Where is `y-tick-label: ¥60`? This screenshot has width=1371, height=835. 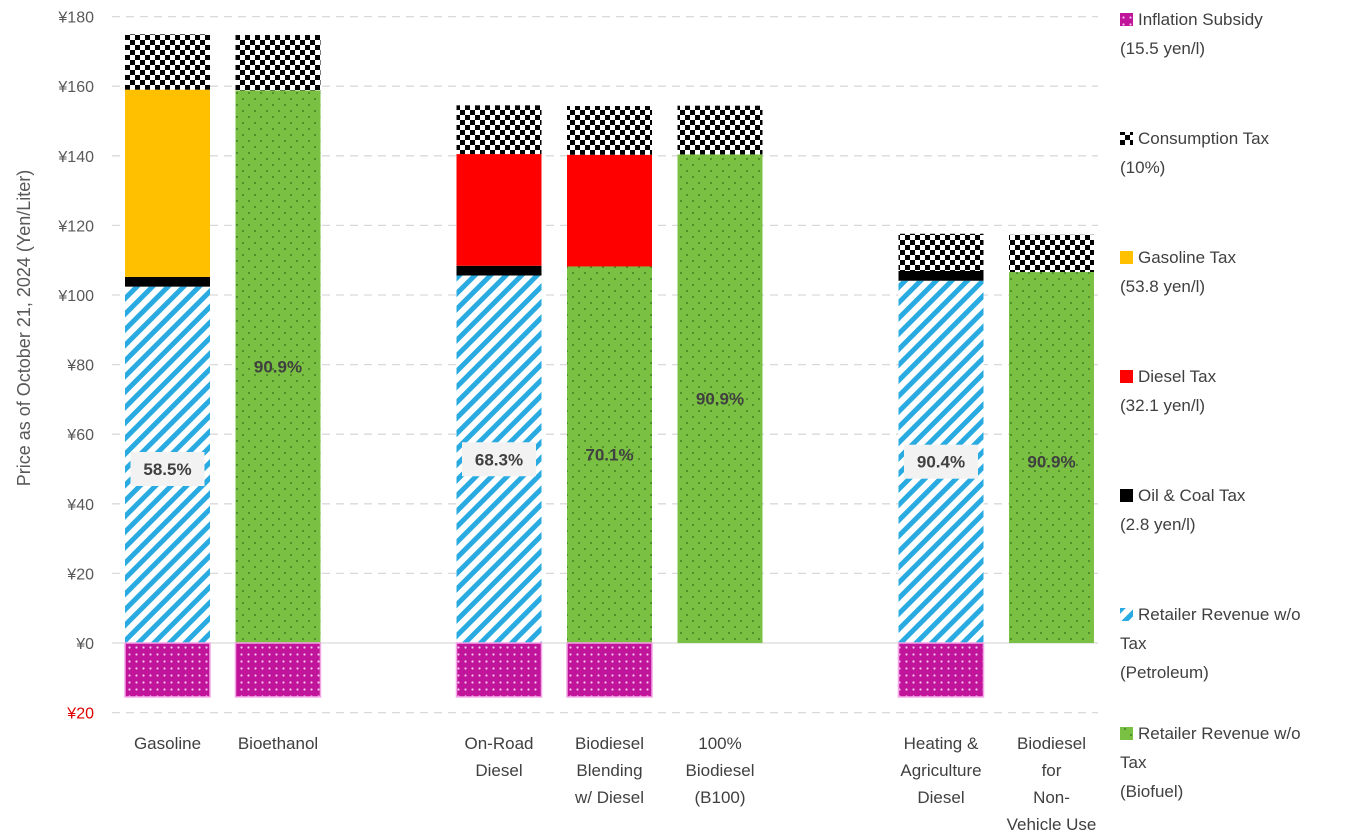
y-tick-label: ¥60 is located at coordinates (80, 435).